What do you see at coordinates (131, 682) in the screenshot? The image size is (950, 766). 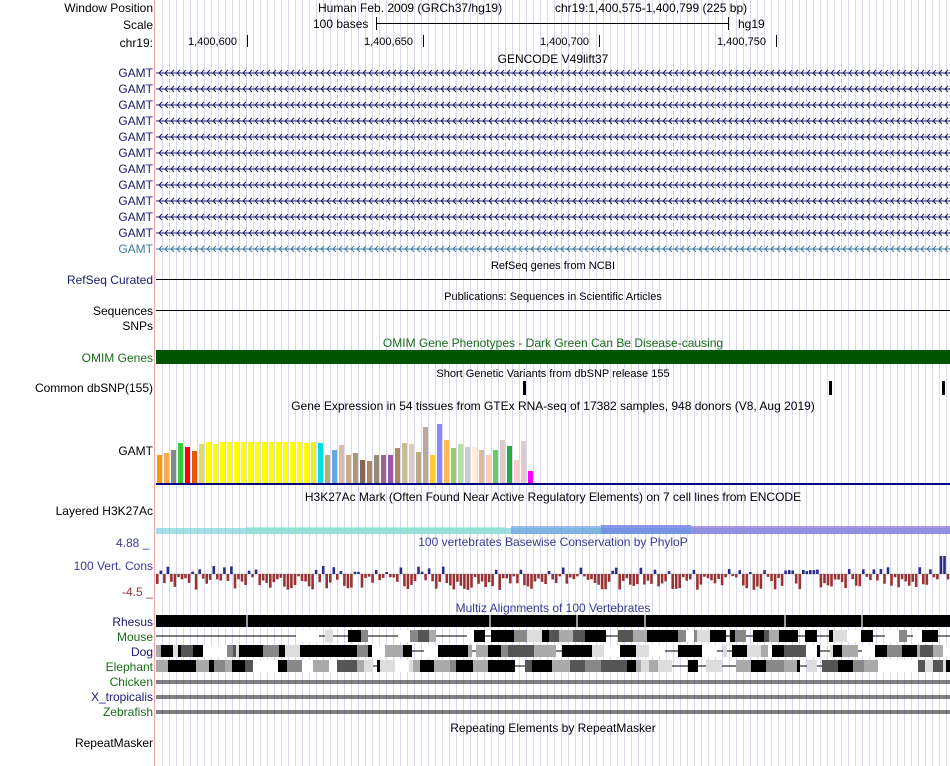 I see `multiz-species-label: Chicken` at bounding box center [131, 682].